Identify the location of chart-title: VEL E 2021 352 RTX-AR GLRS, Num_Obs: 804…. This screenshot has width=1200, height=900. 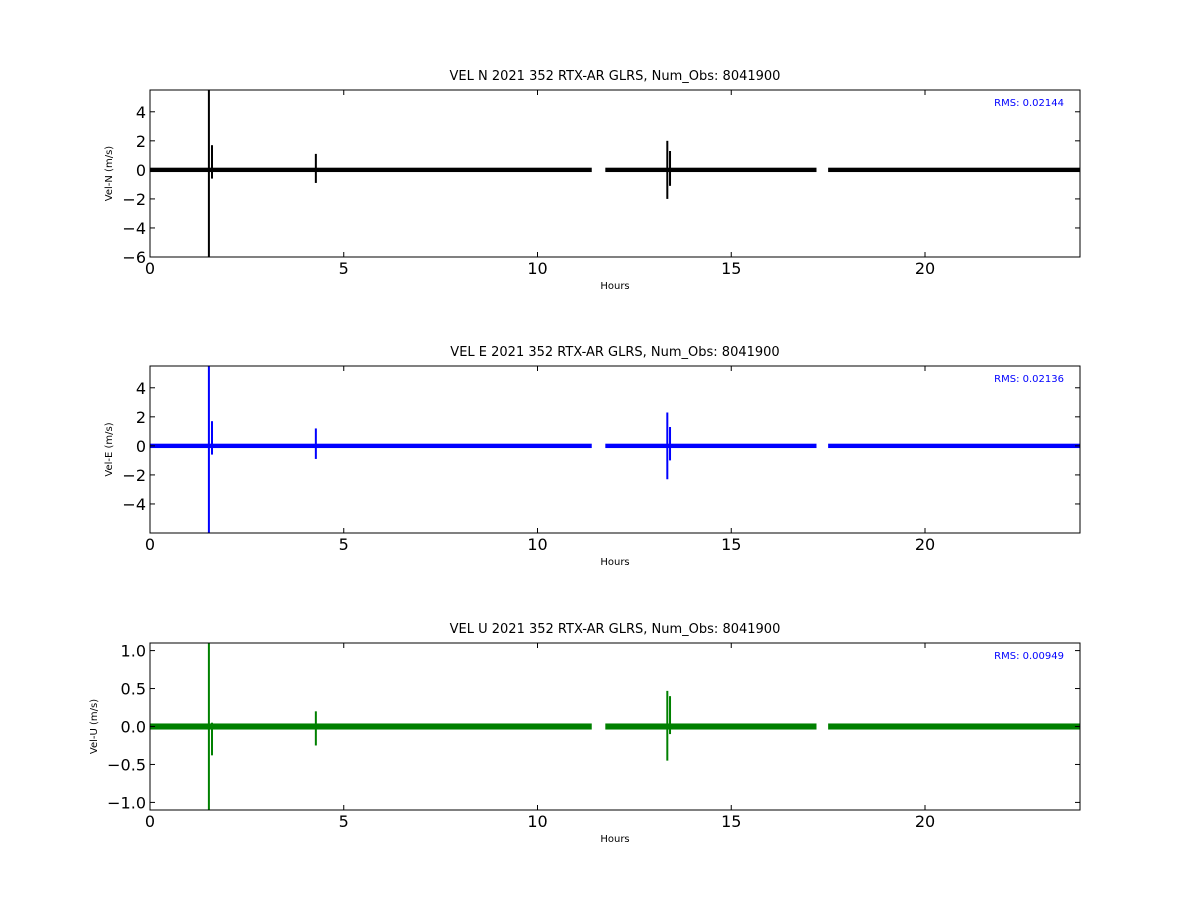
(614, 352).